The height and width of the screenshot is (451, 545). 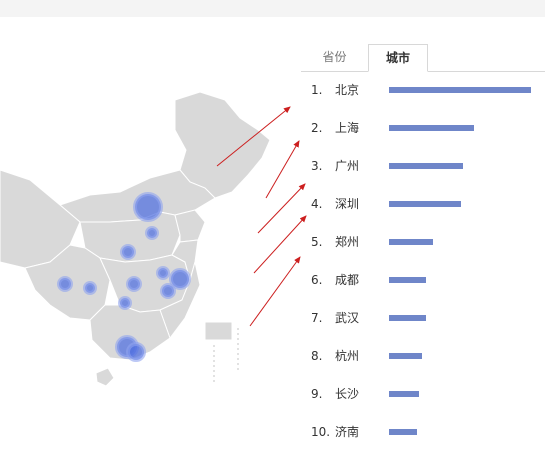 I want to click on rank-city: 广州, so click(x=347, y=166).